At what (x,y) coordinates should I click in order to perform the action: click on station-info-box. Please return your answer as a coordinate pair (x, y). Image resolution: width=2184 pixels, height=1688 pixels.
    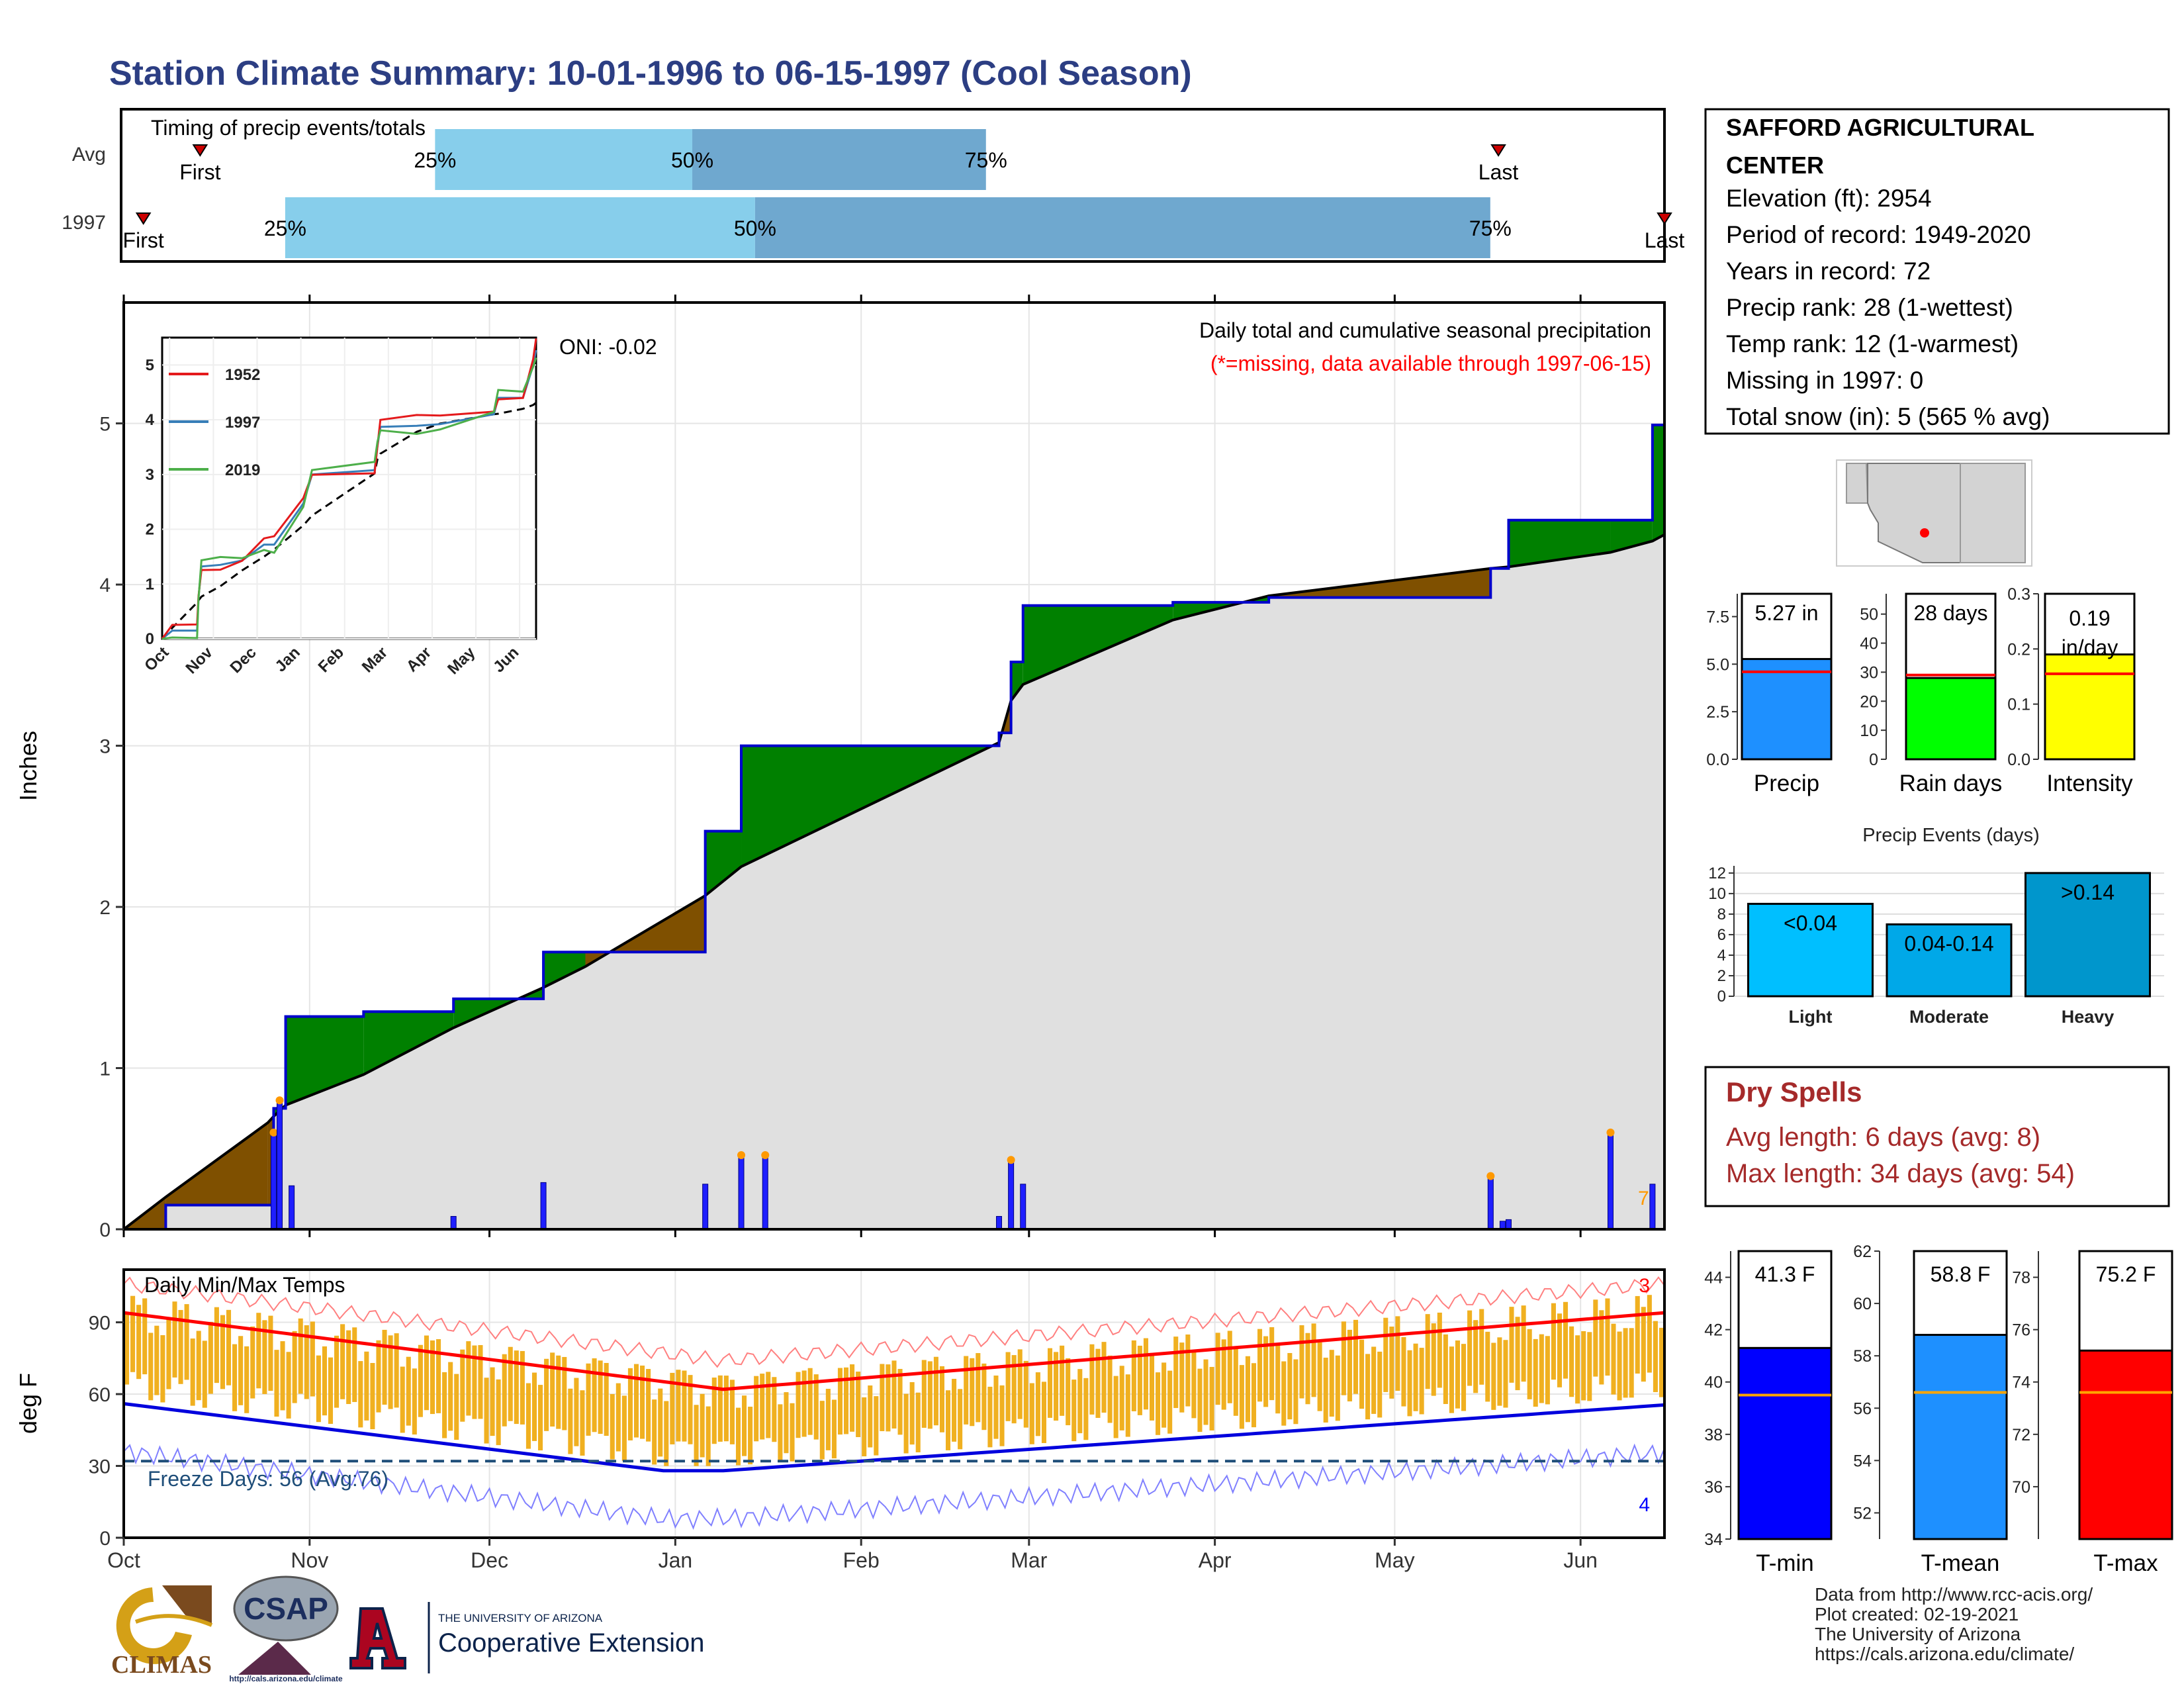
    Looking at the image, I should click on (1937, 271).